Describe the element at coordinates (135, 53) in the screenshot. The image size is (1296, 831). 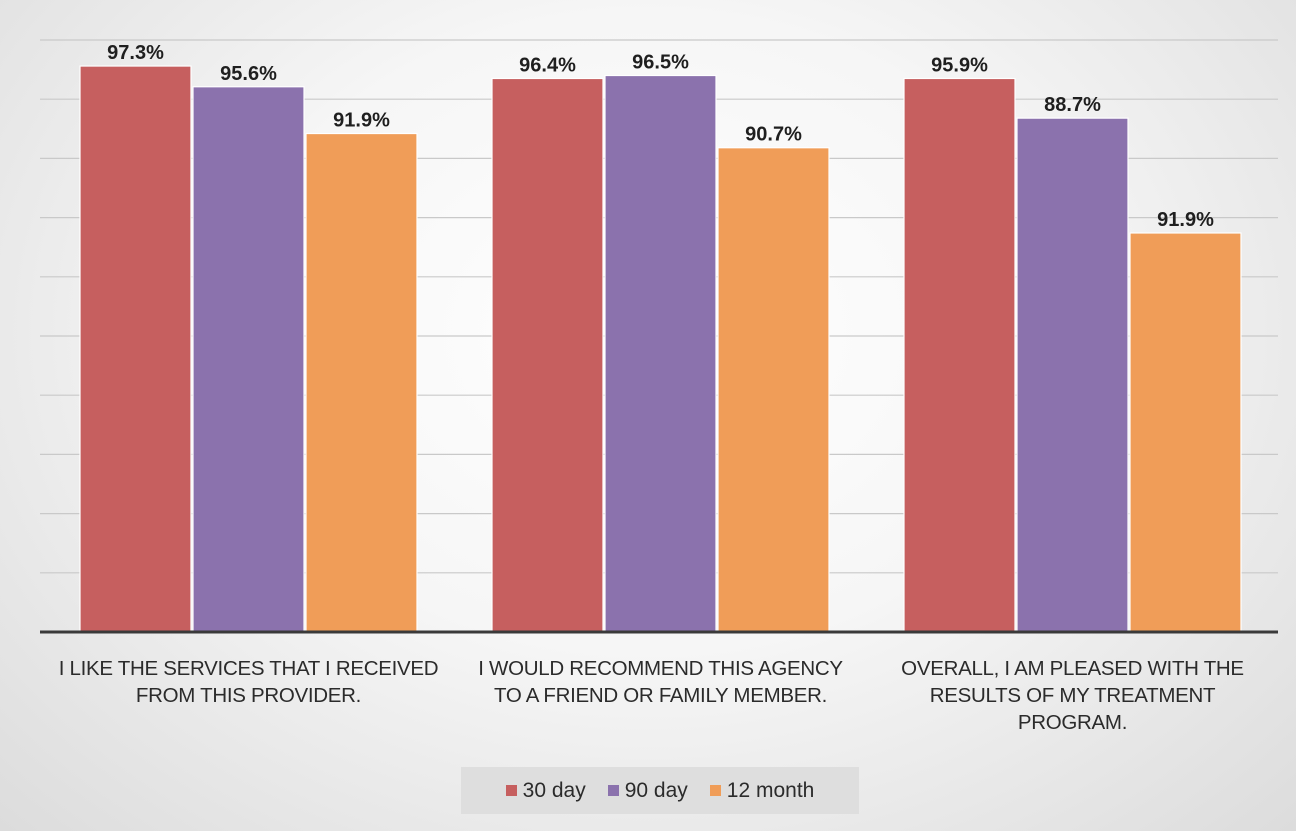
I see `data-label: 97.3%` at that location.